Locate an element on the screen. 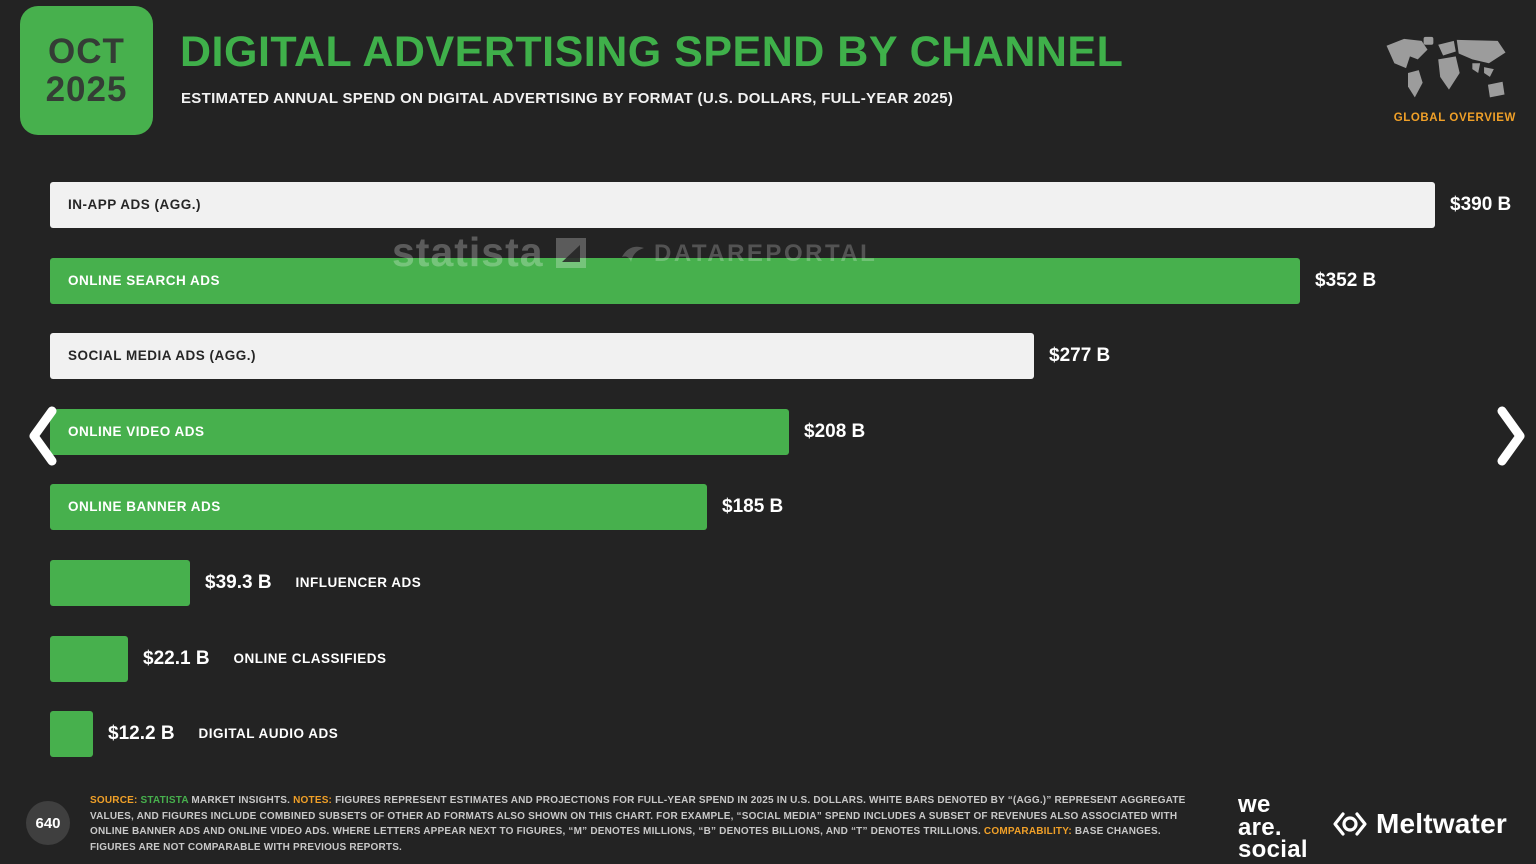 This screenshot has width=1536, height=864. bar-label: DIGITAL AUDIO ADS is located at coordinates (268, 733).